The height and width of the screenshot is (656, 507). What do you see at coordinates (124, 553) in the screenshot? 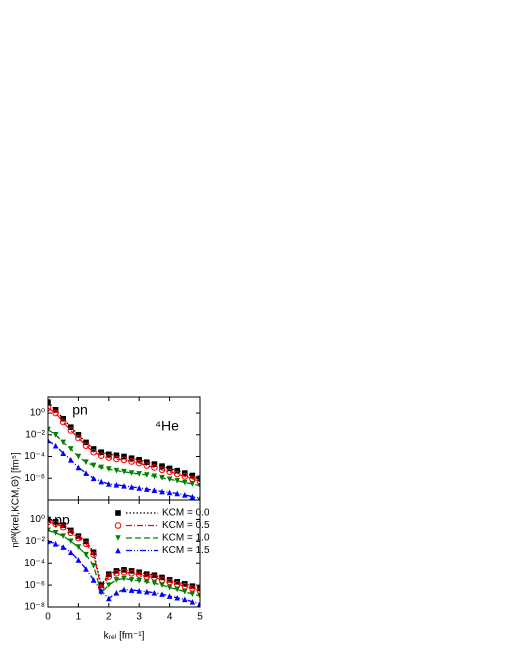
I see `plot-frame` at bounding box center [124, 553].